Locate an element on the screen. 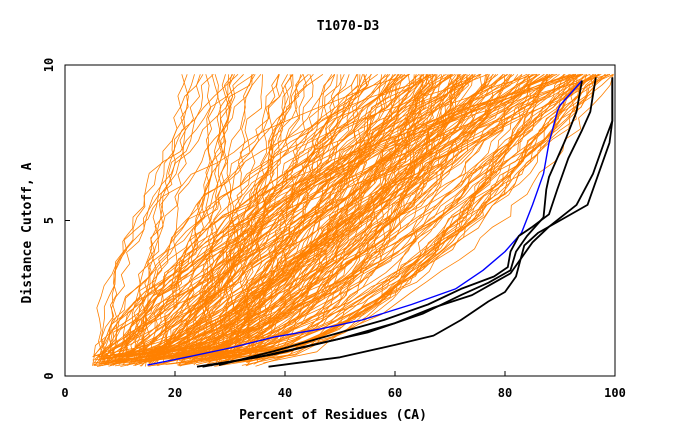 This screenshot has height=440, width=680. chart-title: T1070-D3 is located at coordinates (348, 26).